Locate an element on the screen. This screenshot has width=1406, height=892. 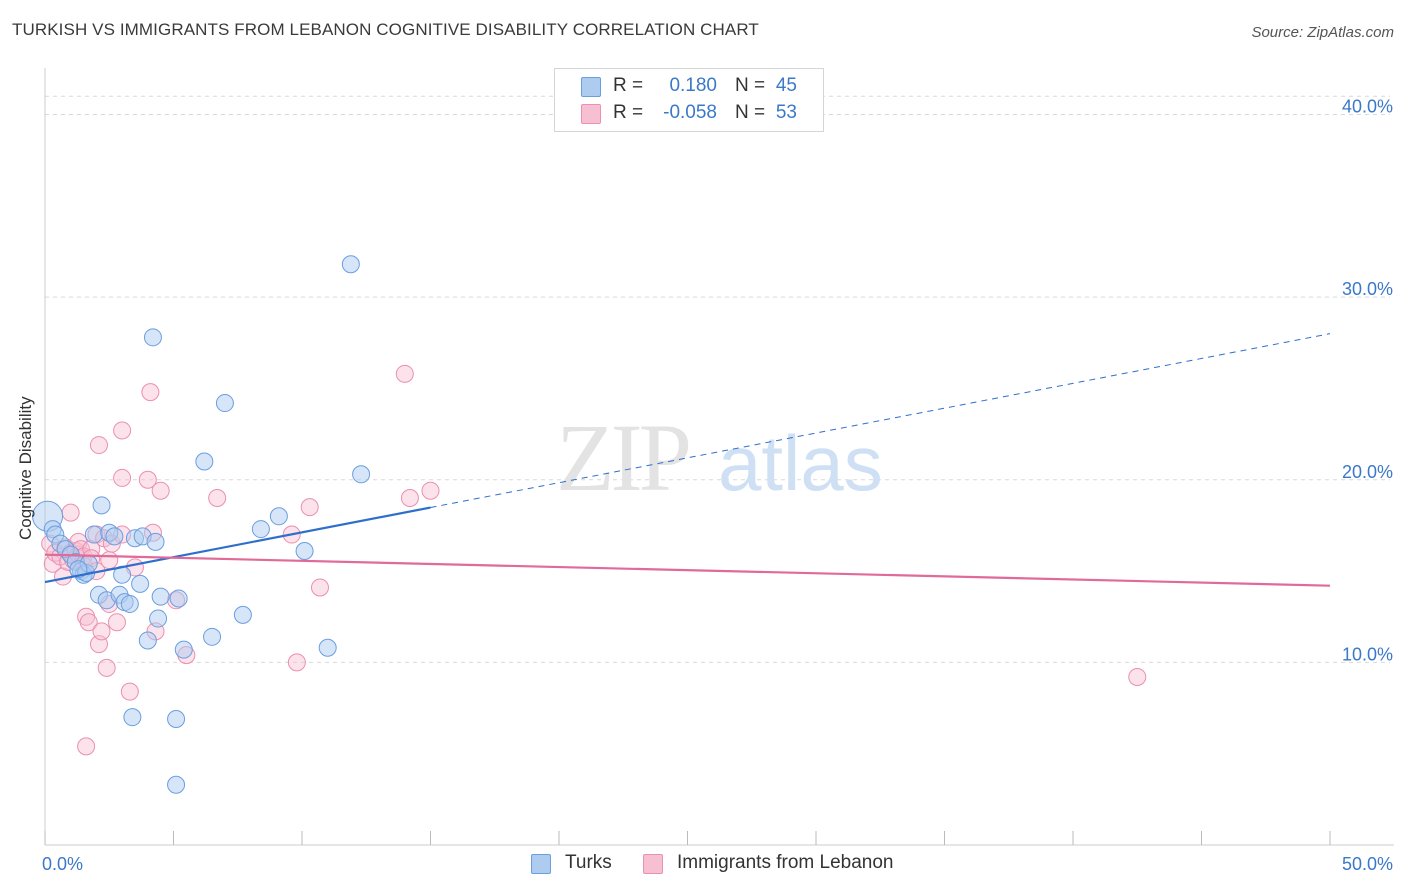
x-tick-label: 50.0% is located at coordinates (1367, 864).